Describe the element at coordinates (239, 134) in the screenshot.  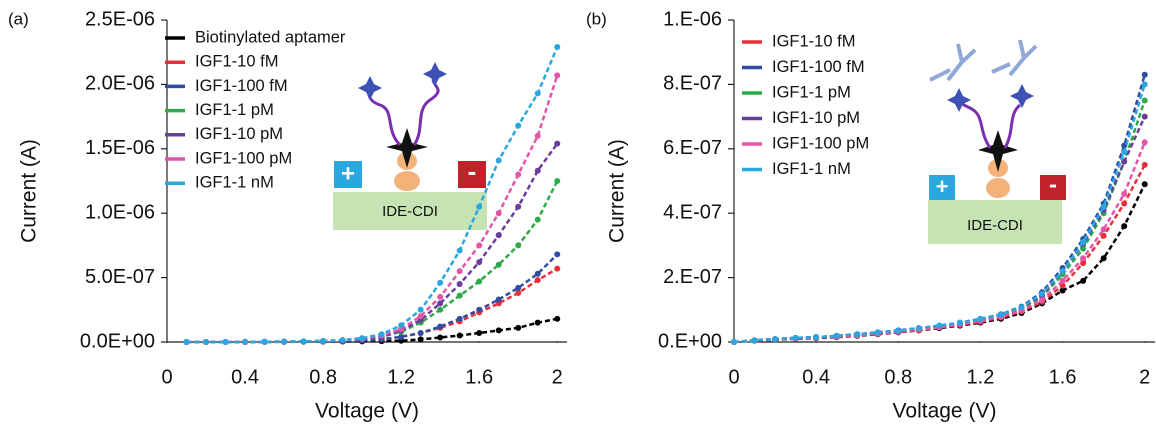
I see `legend-label: IGF1-10 pM` at that location.